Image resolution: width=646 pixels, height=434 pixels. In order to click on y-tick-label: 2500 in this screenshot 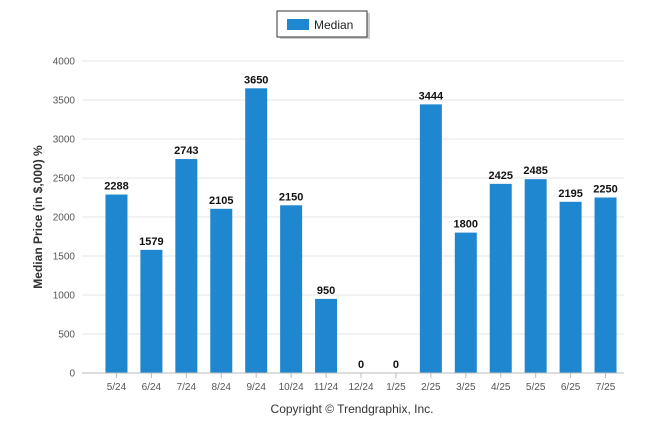, I will do `click(64, 179)`.